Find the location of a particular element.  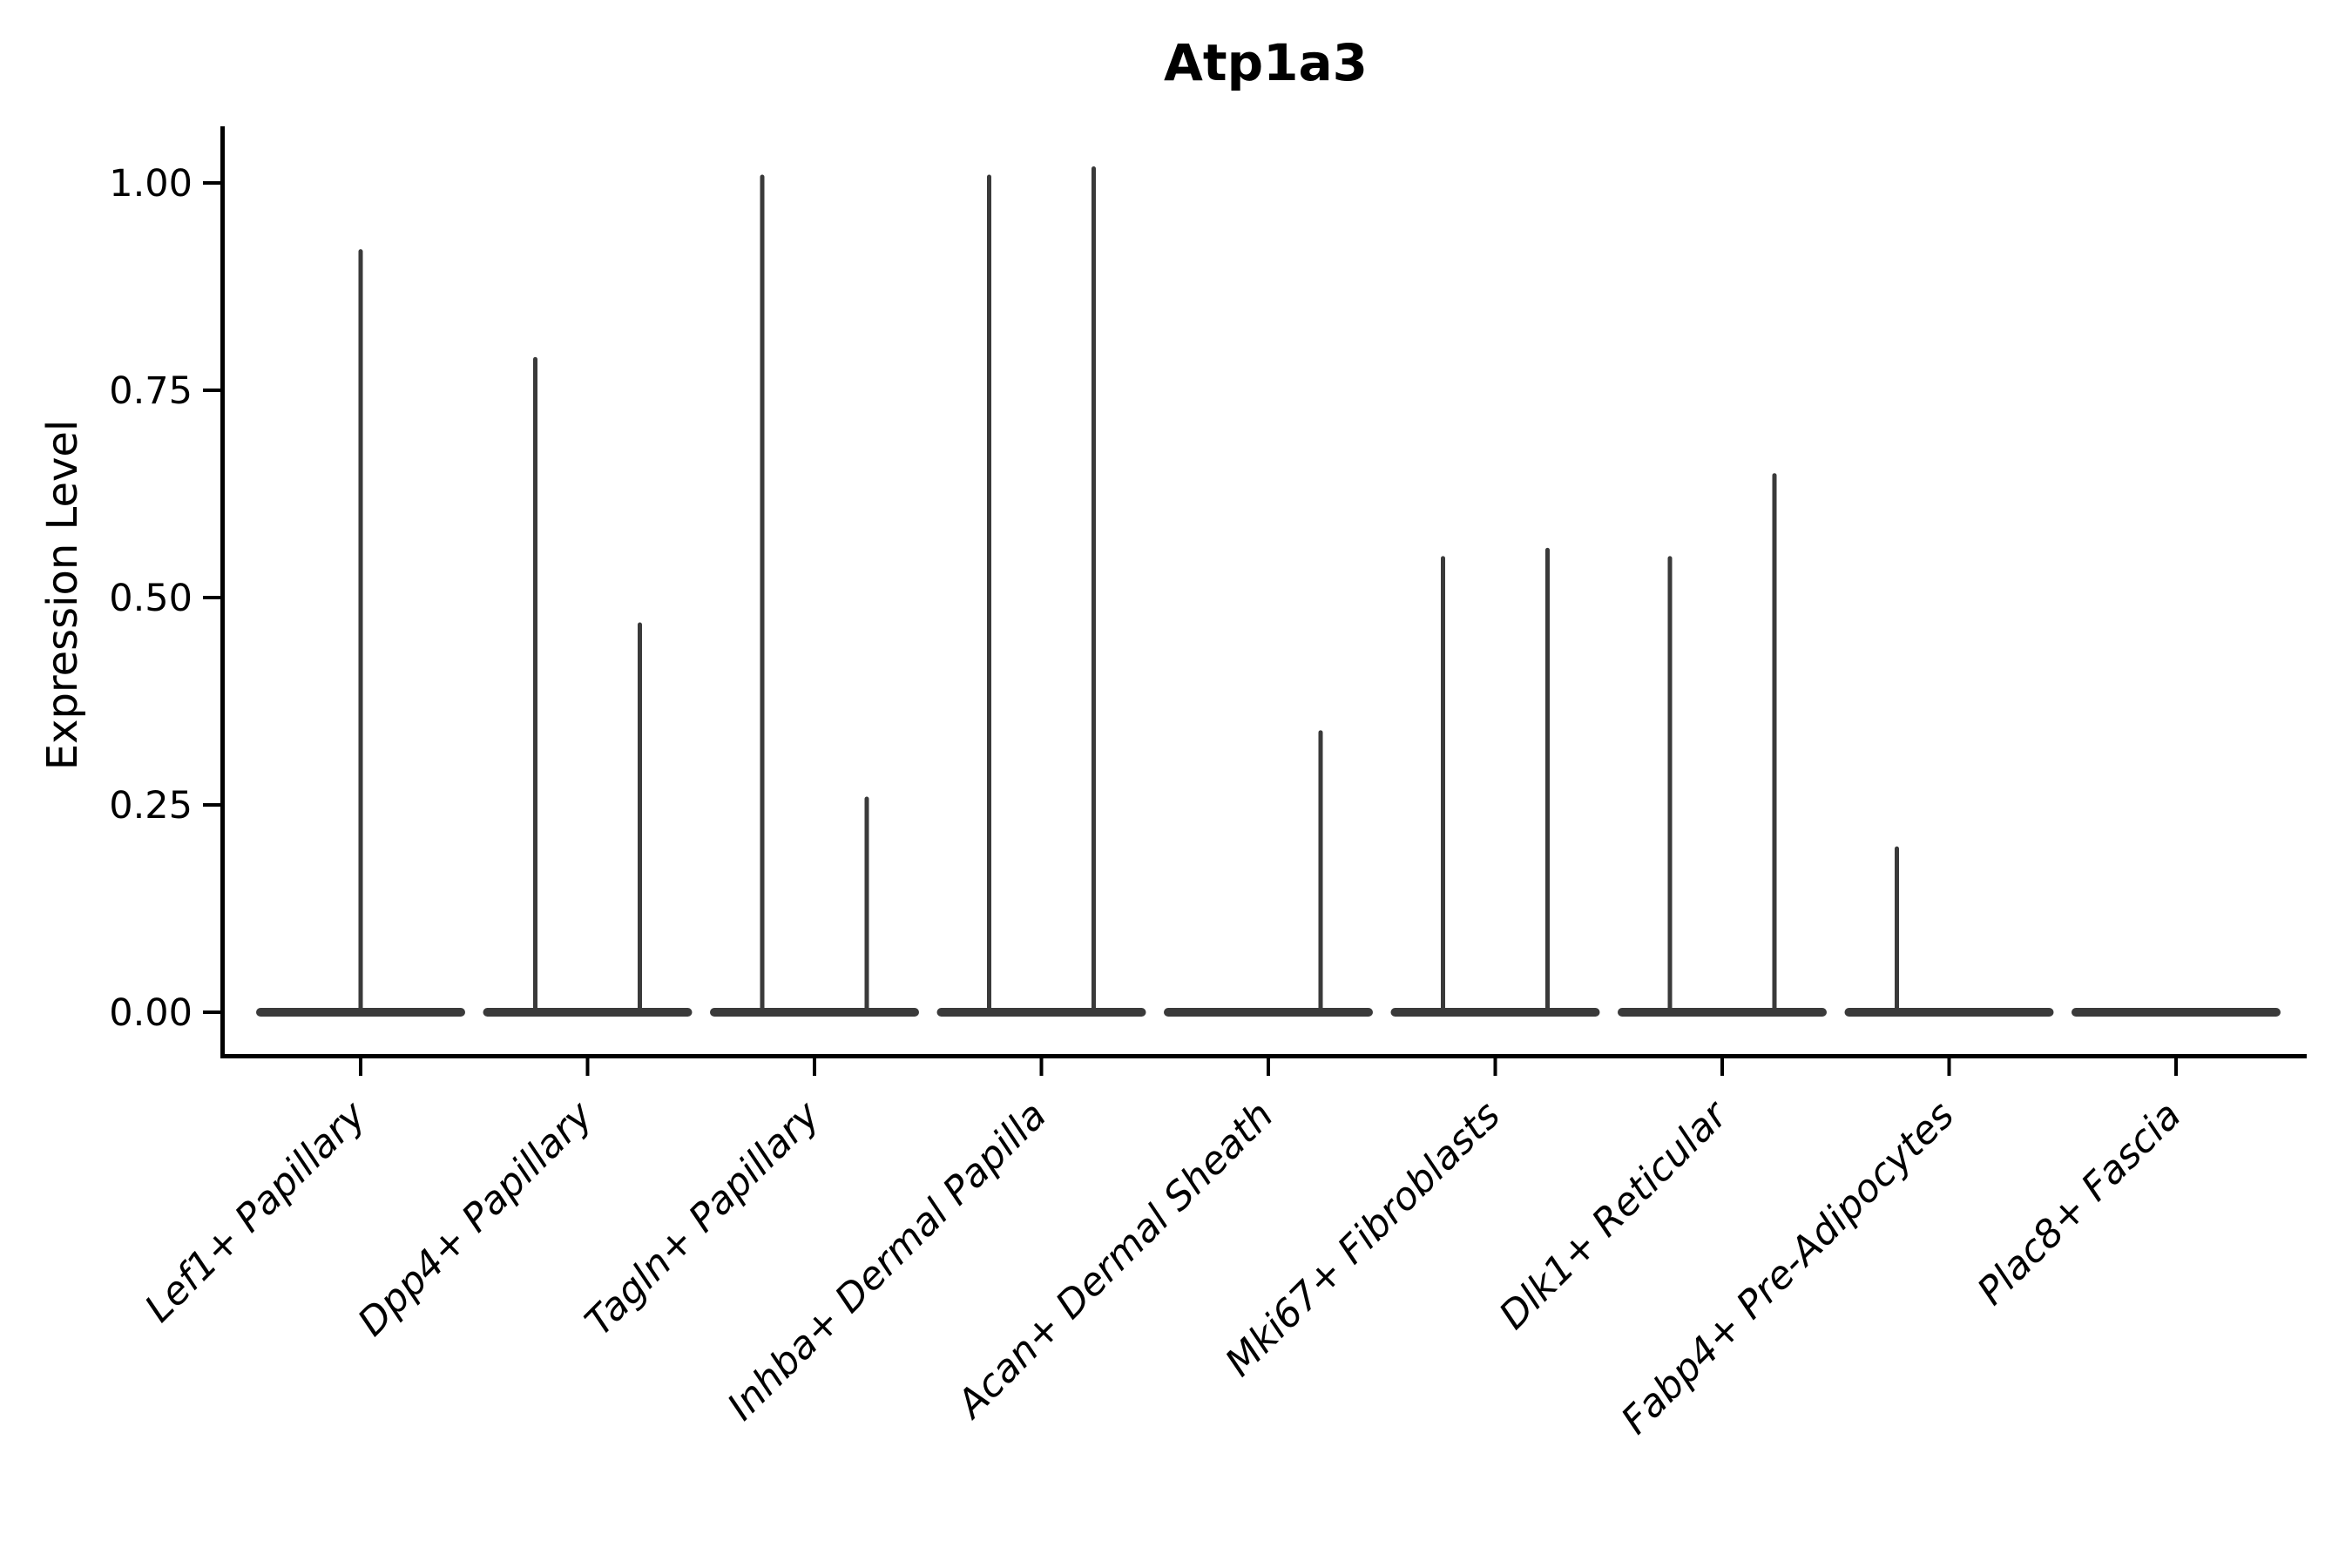

x-category-label: Plac8+ Fascia is located at coordinates (2079, 1203).